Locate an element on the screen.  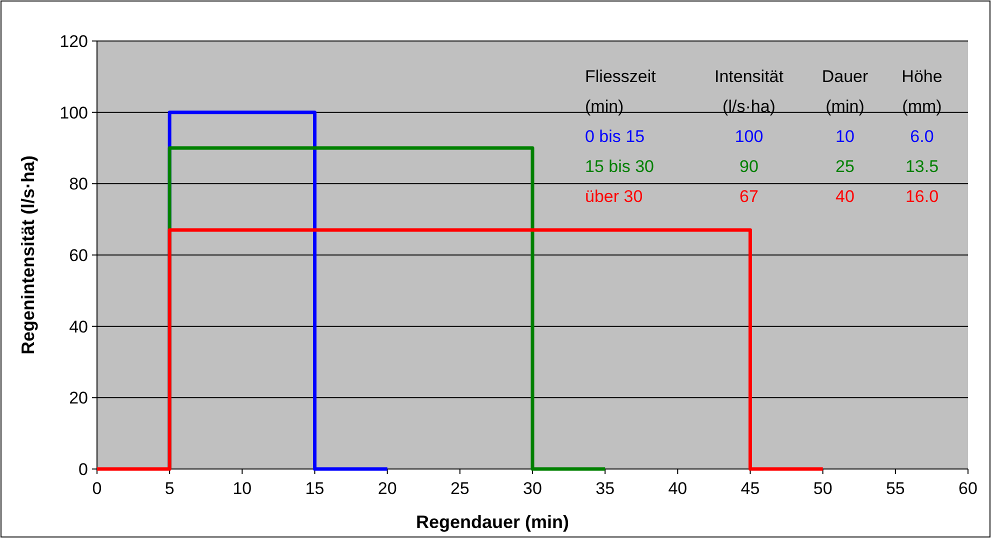
annotation: 15 bis 30 is located at coordinates (619, 166).